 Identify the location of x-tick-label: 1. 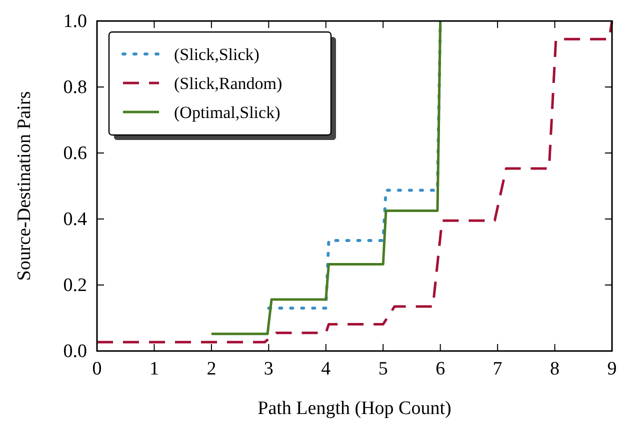
(154, 369).